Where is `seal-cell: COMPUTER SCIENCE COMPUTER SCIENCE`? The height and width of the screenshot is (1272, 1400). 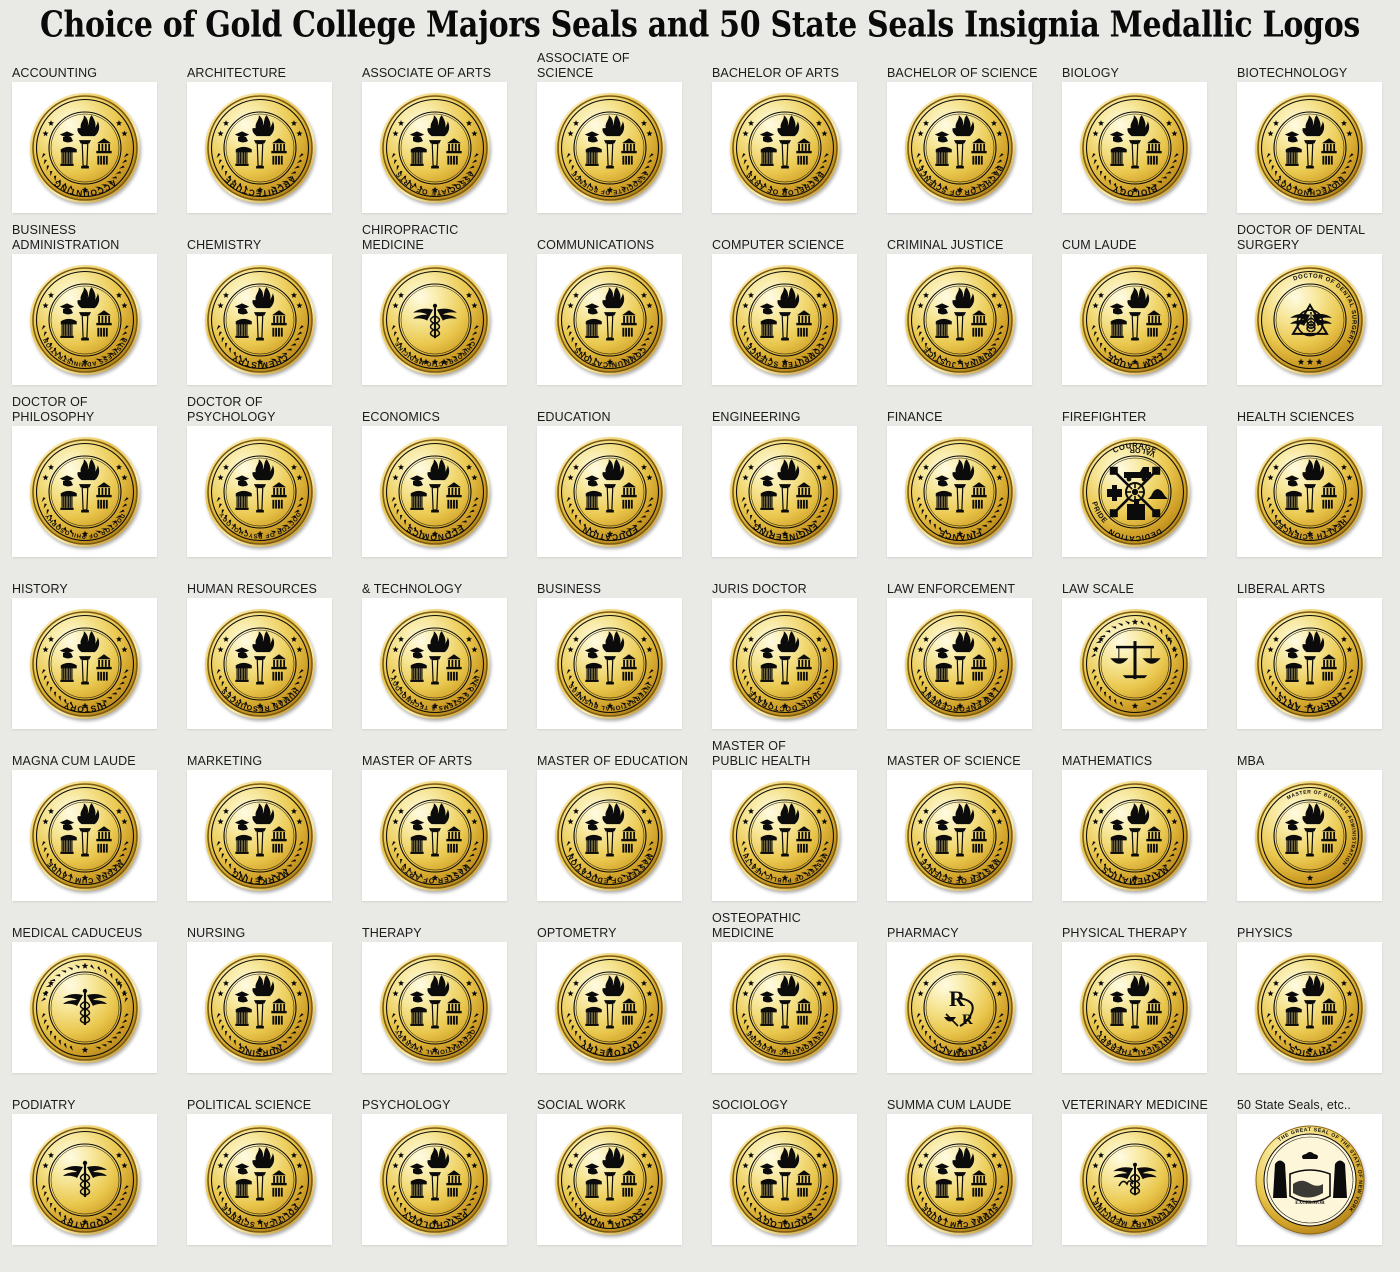
seal-cell: COMPUTER SCIENCE COMPUTER SCIENCE is located at coordinates (787, 308).